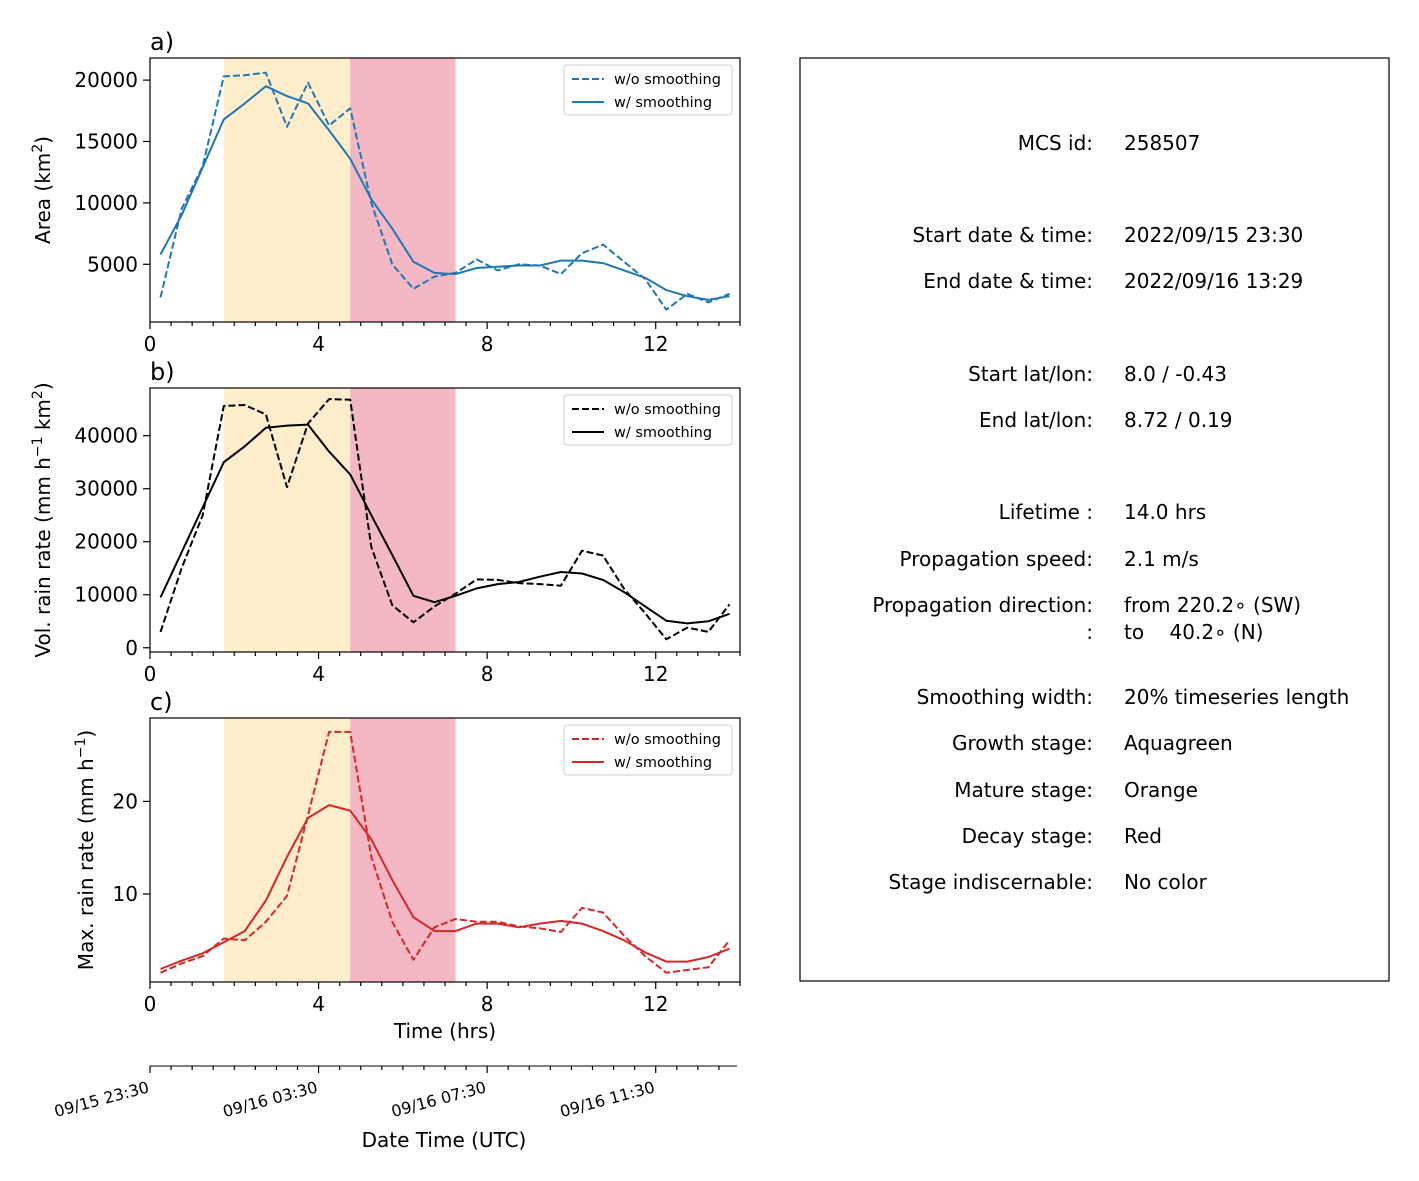 This screenshot has height=1181, width=1419. What do you see at coordinates (1175, 374) in the screenshot?
I see `info-value: 8.0 / -0.43` at bounding box center [1175, 374].